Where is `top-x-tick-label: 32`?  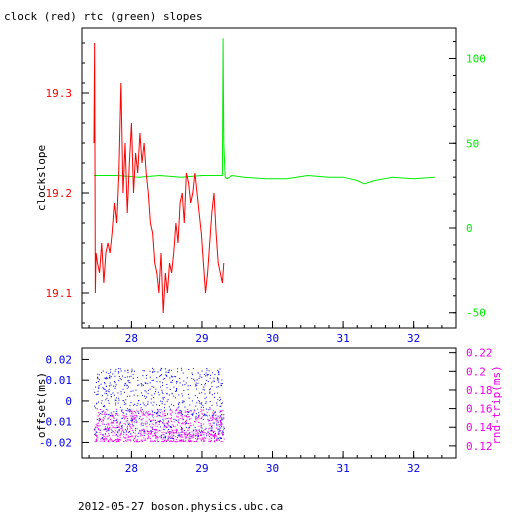 top-x-tick-label: 32 is located at coordinates (413, 338).